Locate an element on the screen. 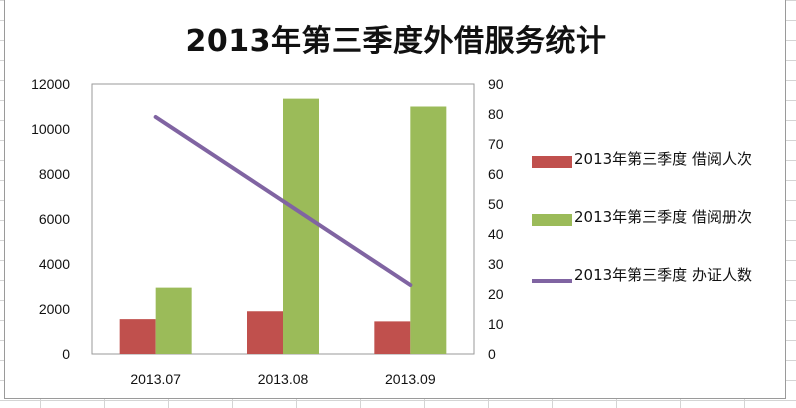  legend-label-card-issued: 2013年第三季度 办证人数 is located at coordinates (663, 275).